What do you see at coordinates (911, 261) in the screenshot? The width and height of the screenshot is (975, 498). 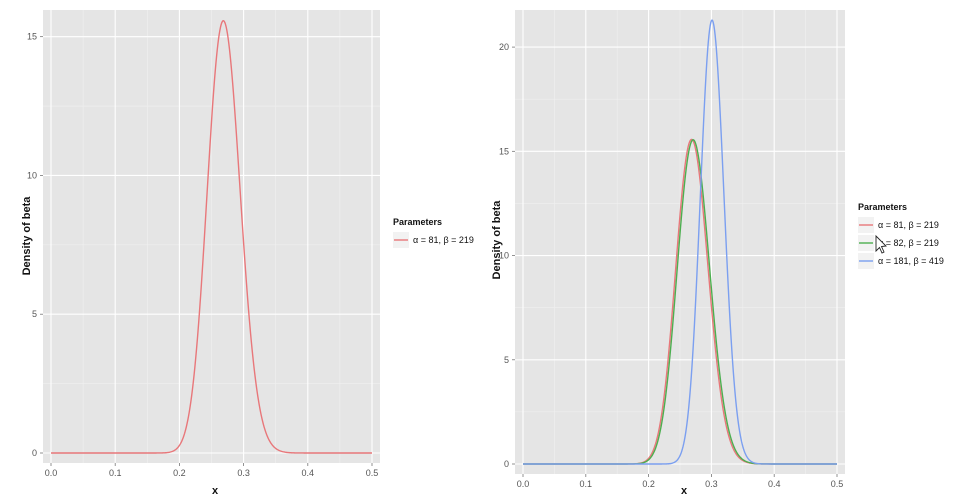 I see `legend-label: α = 181, β = 419` at bounding box center [911, 261].